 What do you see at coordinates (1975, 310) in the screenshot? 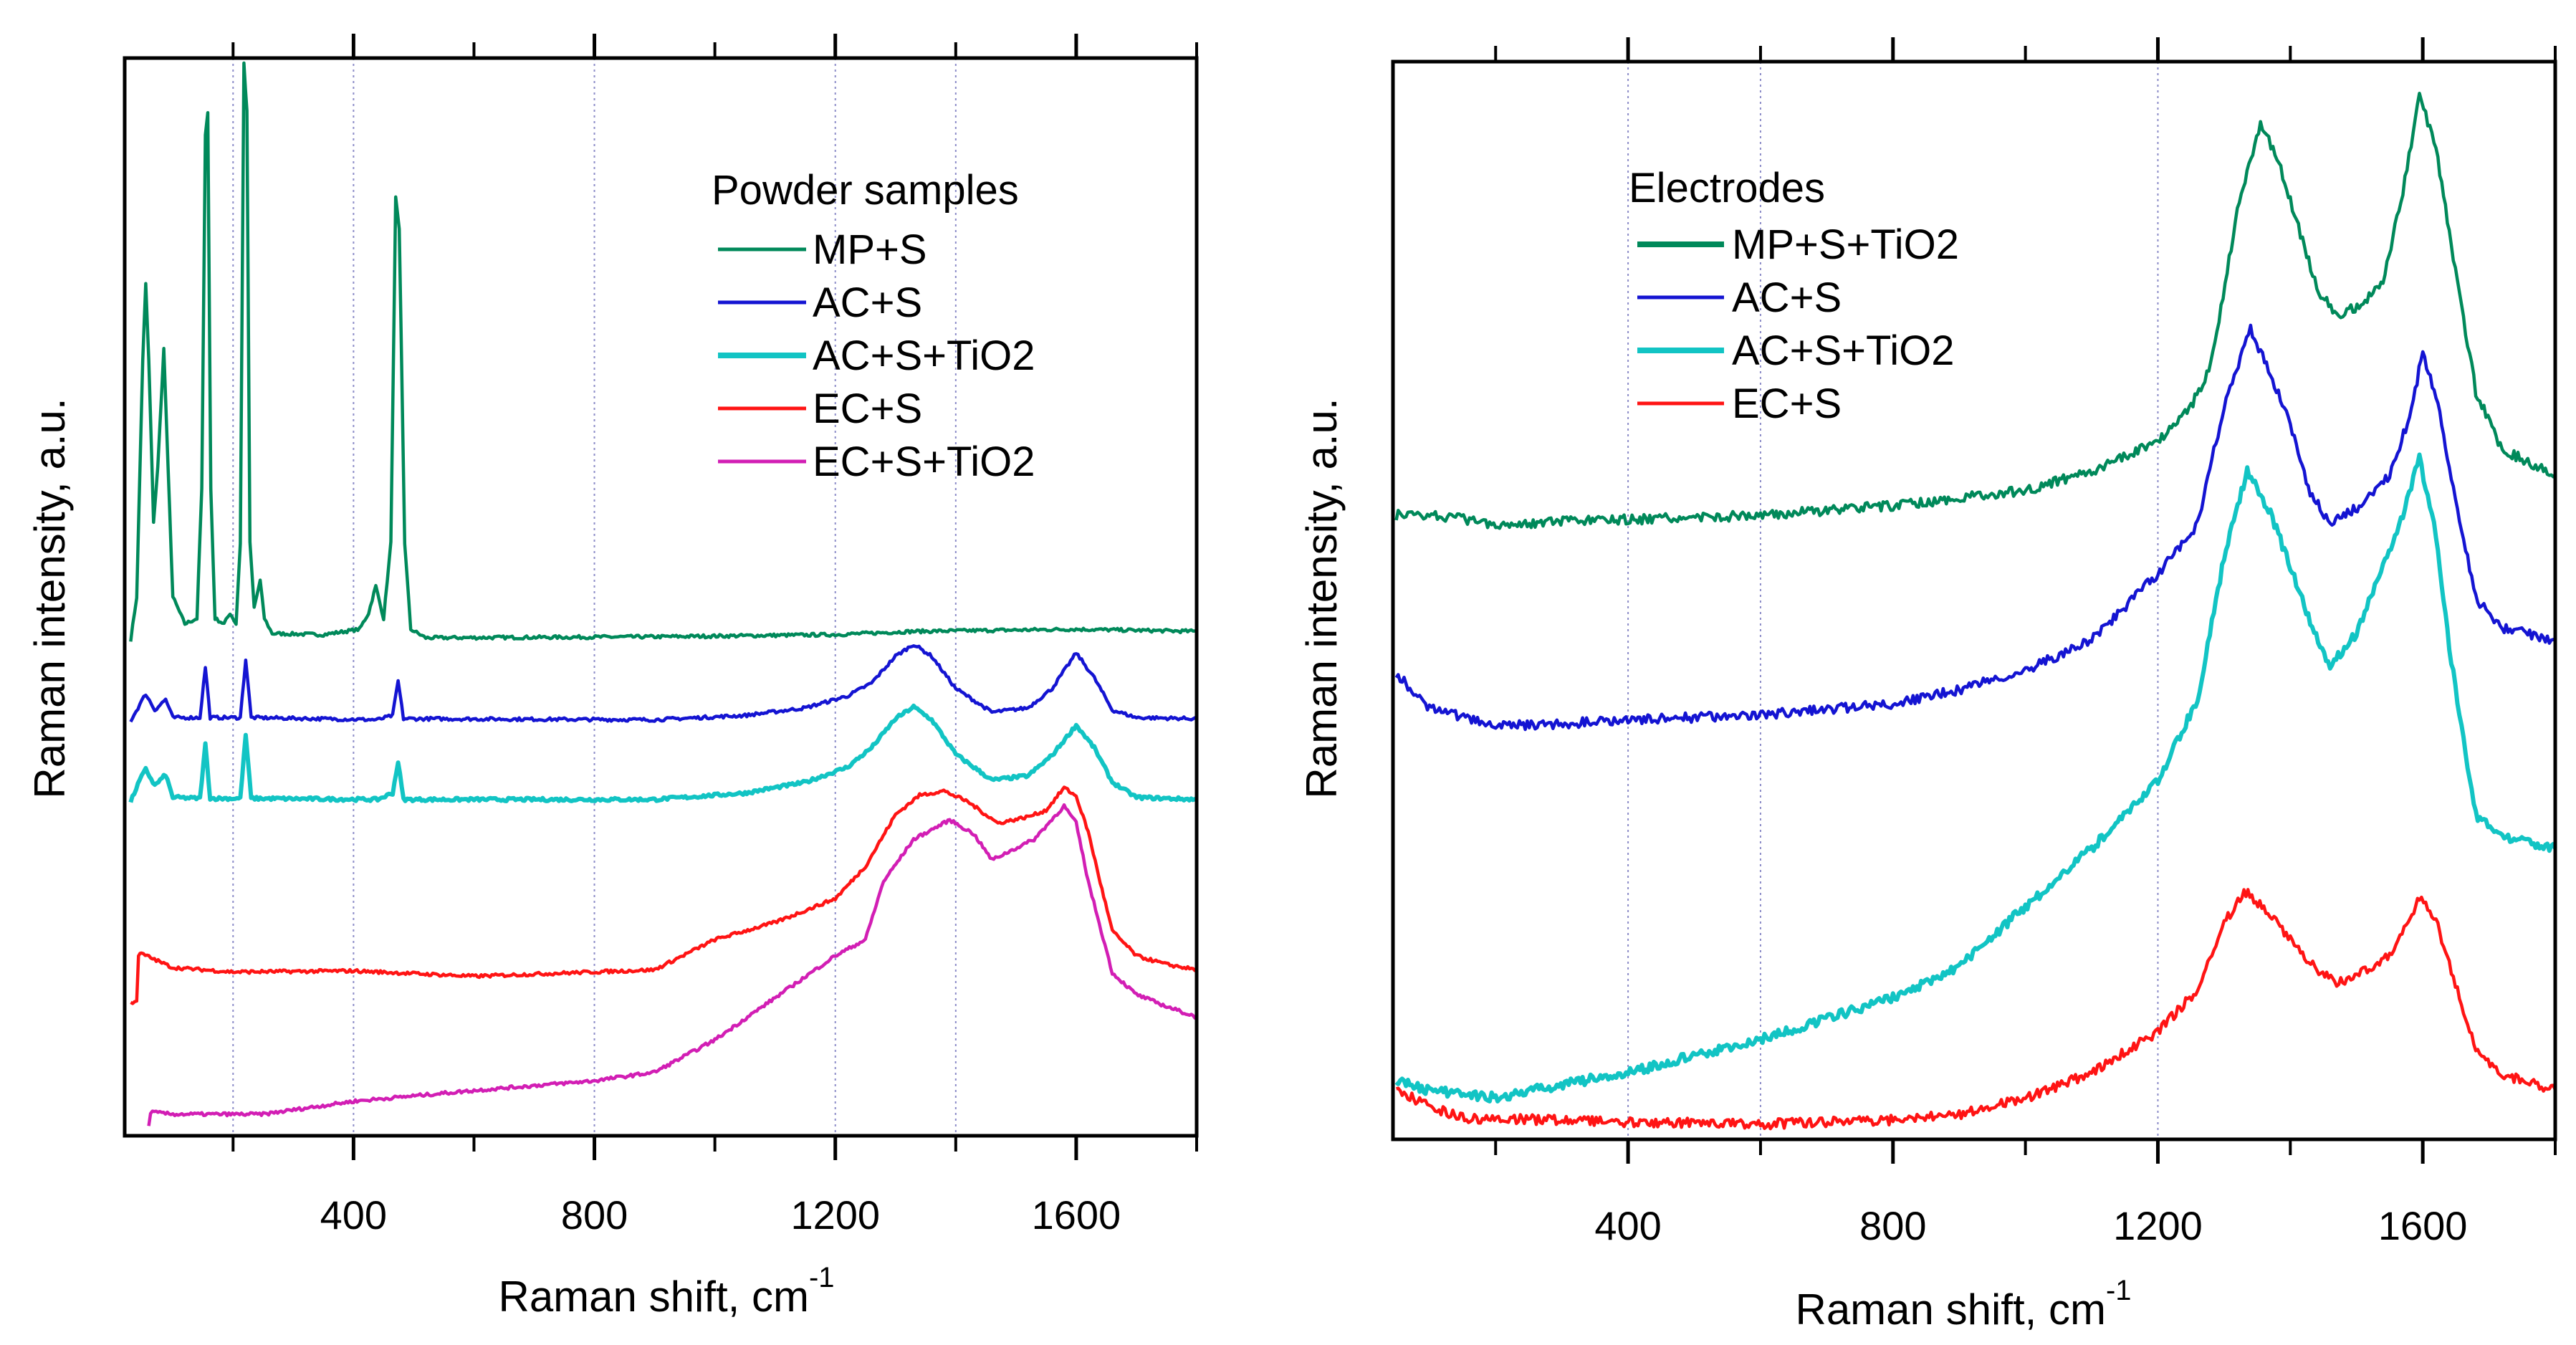
I see `series-line-mp-s-tio2` at bounding box center [1975, 310].